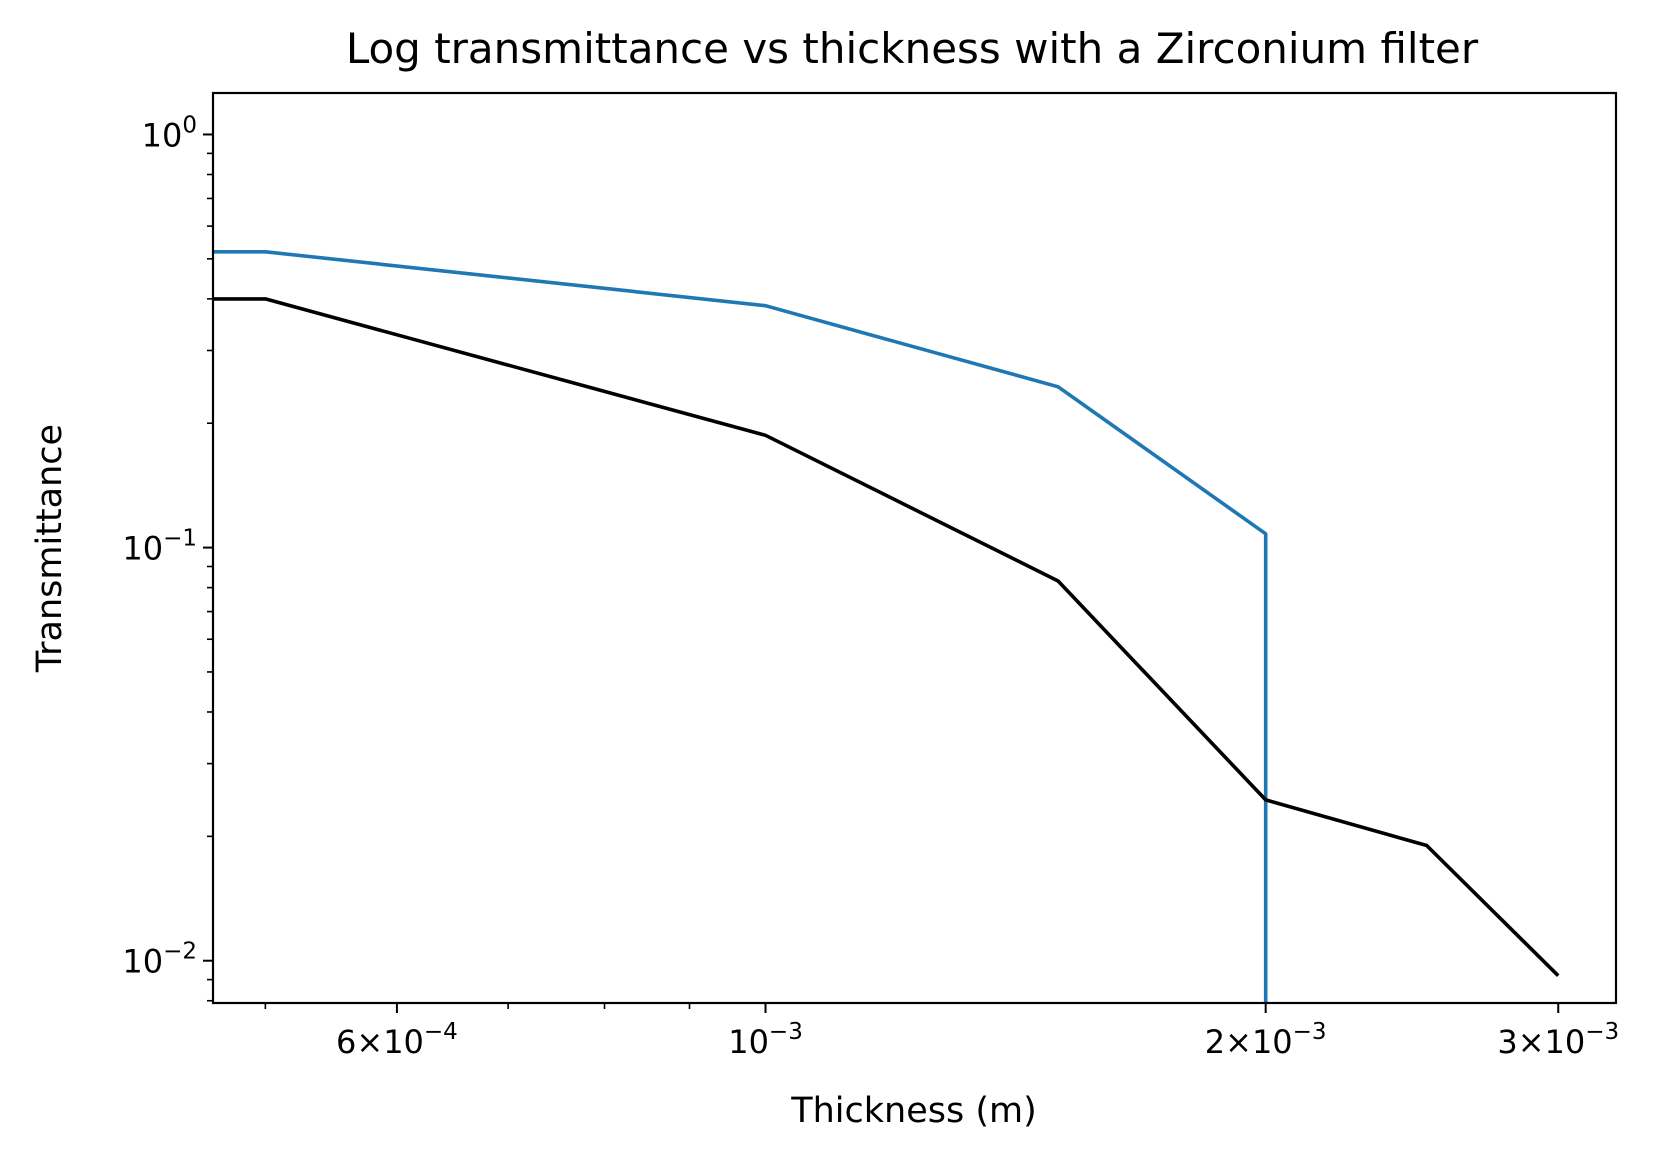  I want to click on y-tick-label: 10⁰, so click(169, 133).